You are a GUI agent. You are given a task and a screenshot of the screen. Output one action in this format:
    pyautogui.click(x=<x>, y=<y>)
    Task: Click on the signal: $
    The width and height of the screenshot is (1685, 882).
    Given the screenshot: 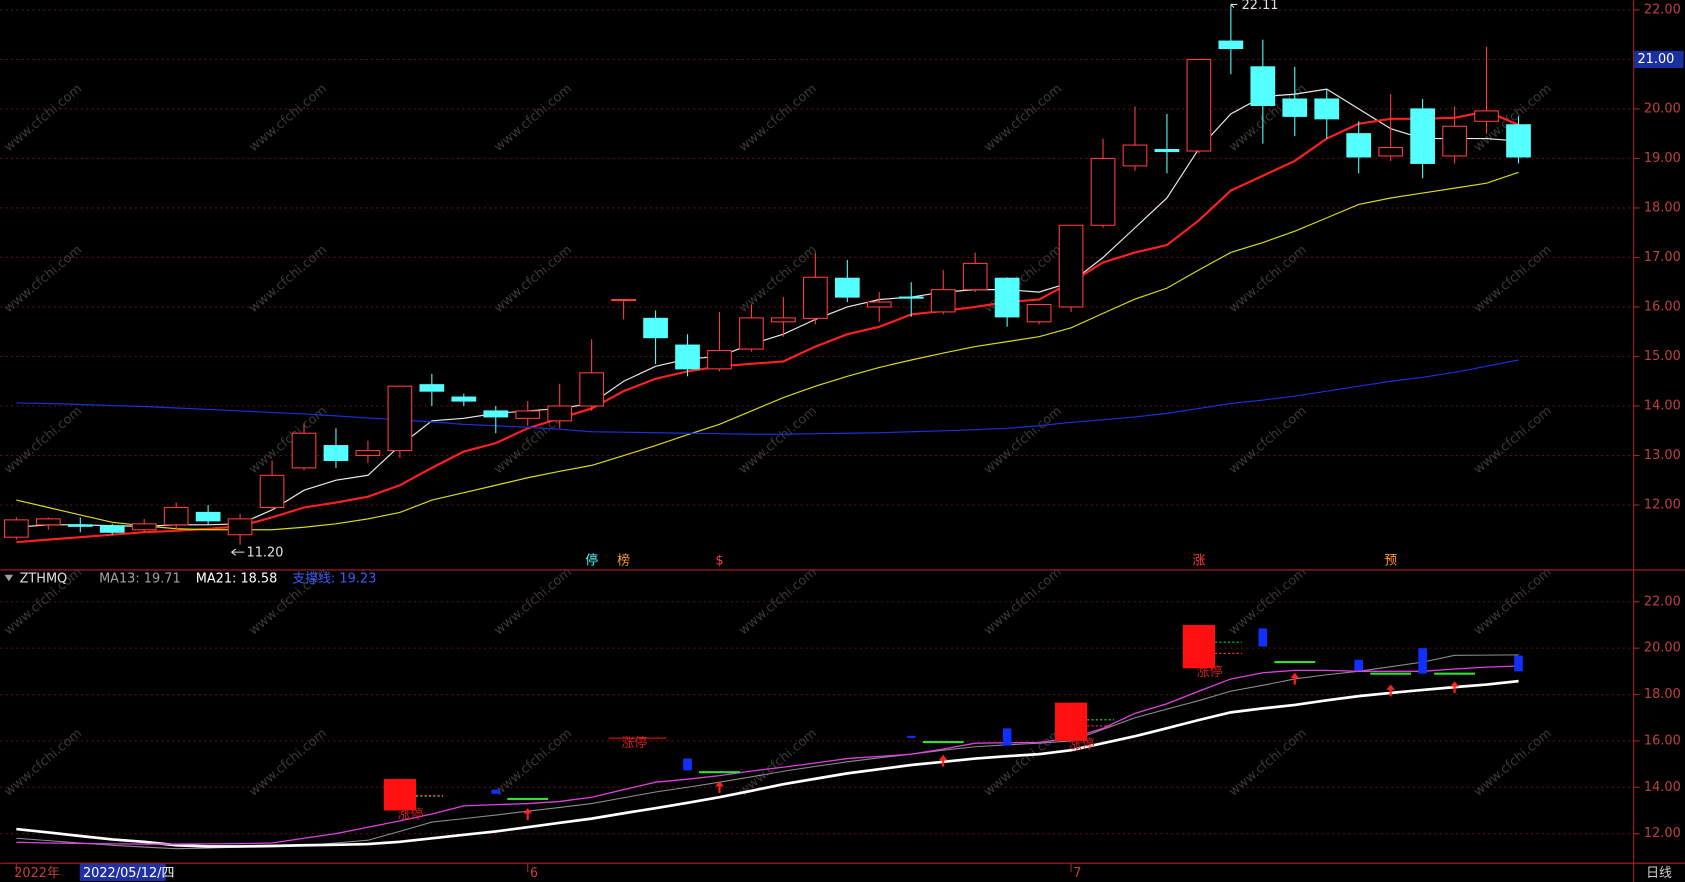 What is the action you would take?
    pyautogui.click(x=719, y=560)
    